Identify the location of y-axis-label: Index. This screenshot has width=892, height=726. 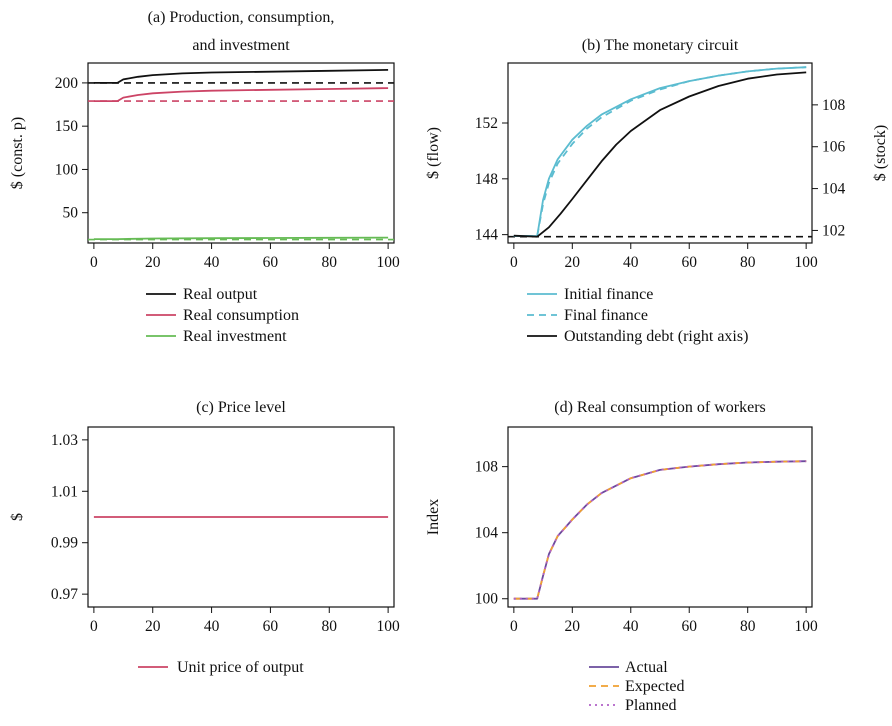
(433, 517).